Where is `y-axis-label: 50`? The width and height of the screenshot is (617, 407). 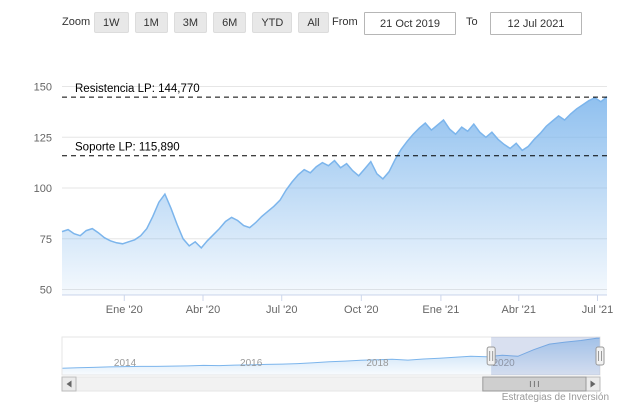 y-axis-label: 50 is located at coordinates (46, 291).